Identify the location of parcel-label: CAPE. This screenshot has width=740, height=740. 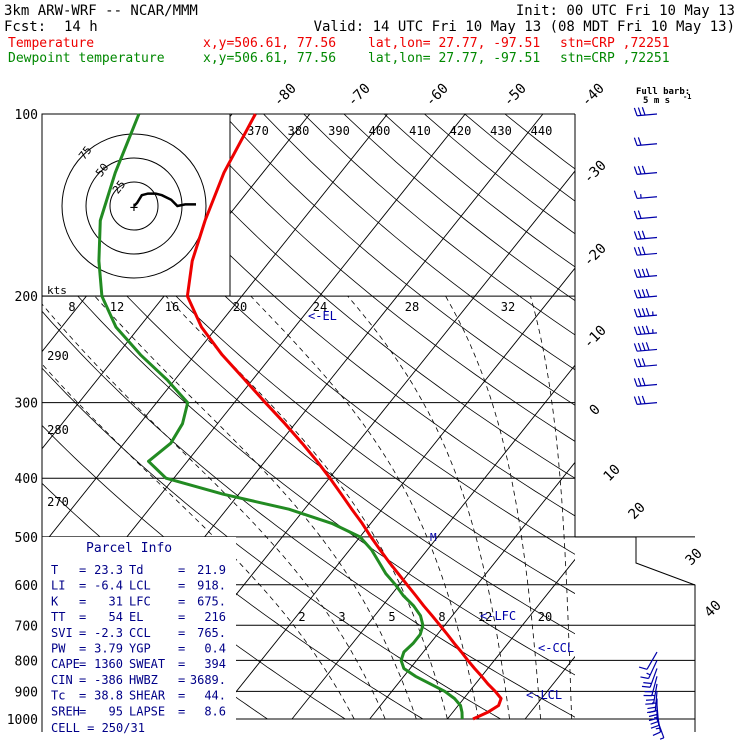
(65, 664).